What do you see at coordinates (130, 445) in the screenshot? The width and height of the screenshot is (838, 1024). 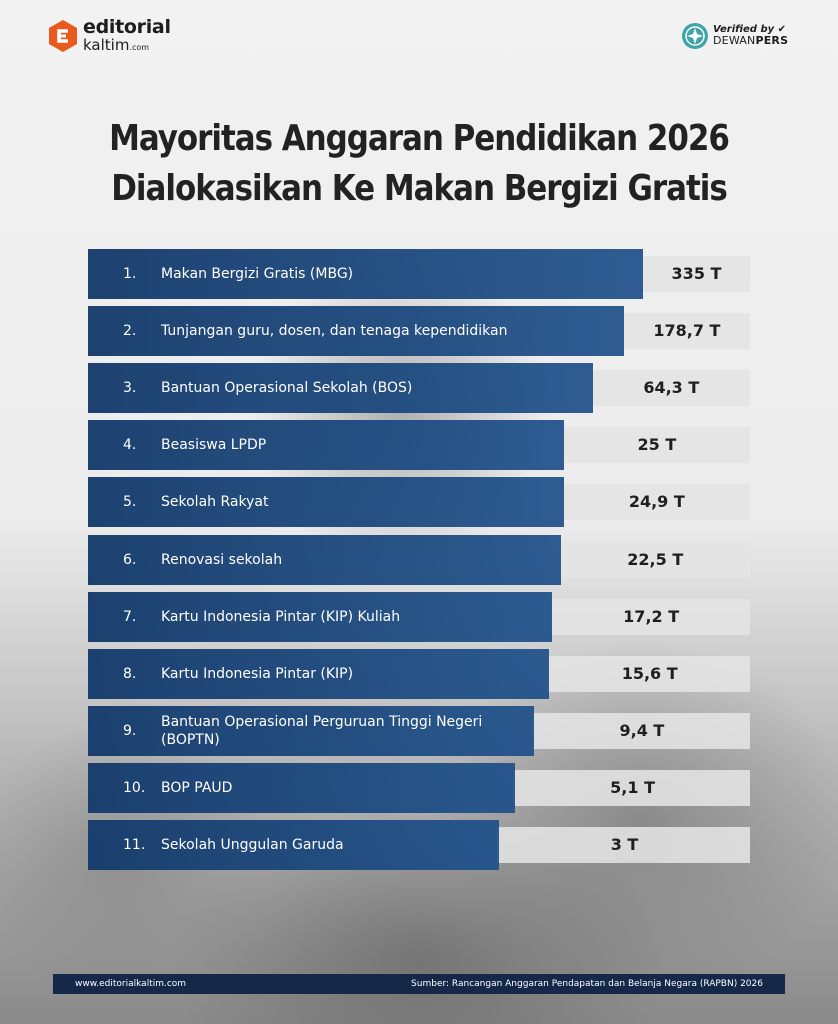 I see `bar-rank: 4.` at bounding box center [130, 445].